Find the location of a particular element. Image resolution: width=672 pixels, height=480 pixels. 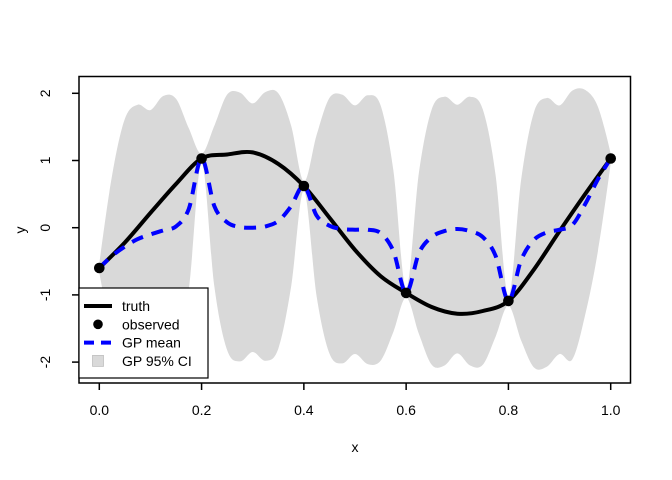

legend-entry: observed is located at coordinates (136, 324).